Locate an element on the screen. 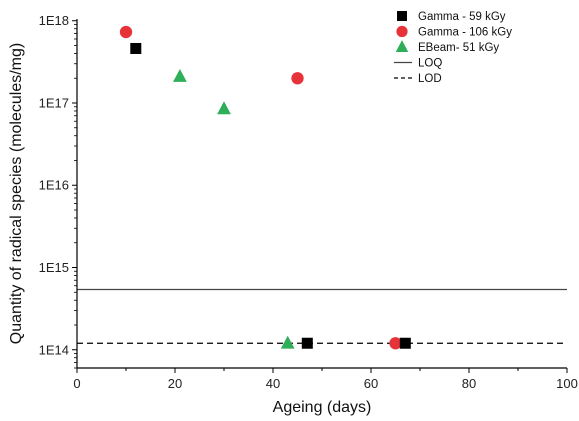 This screenshot has height=421, width=579. legend-label: LOQ is located at coordinates (430, 64).